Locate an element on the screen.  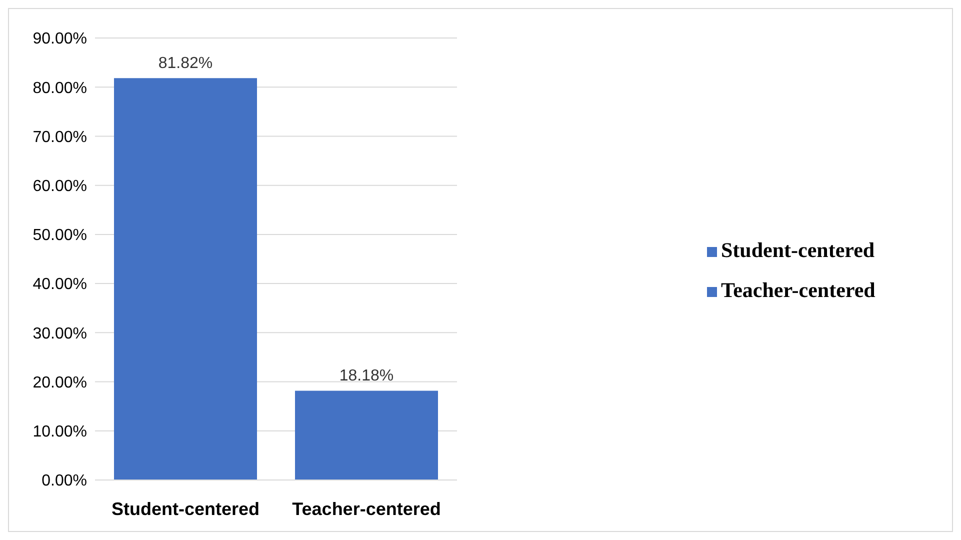
y-tick-label: 30.00% is located at coordinates (59, 333).